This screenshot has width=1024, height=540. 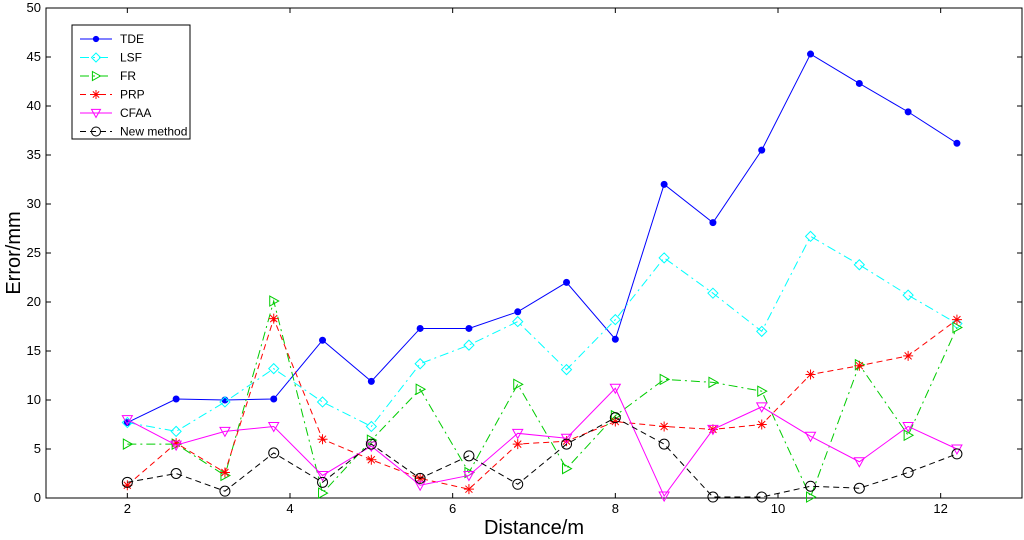 I want to click on x-tick-label: 6, so click(x=452, y=508).